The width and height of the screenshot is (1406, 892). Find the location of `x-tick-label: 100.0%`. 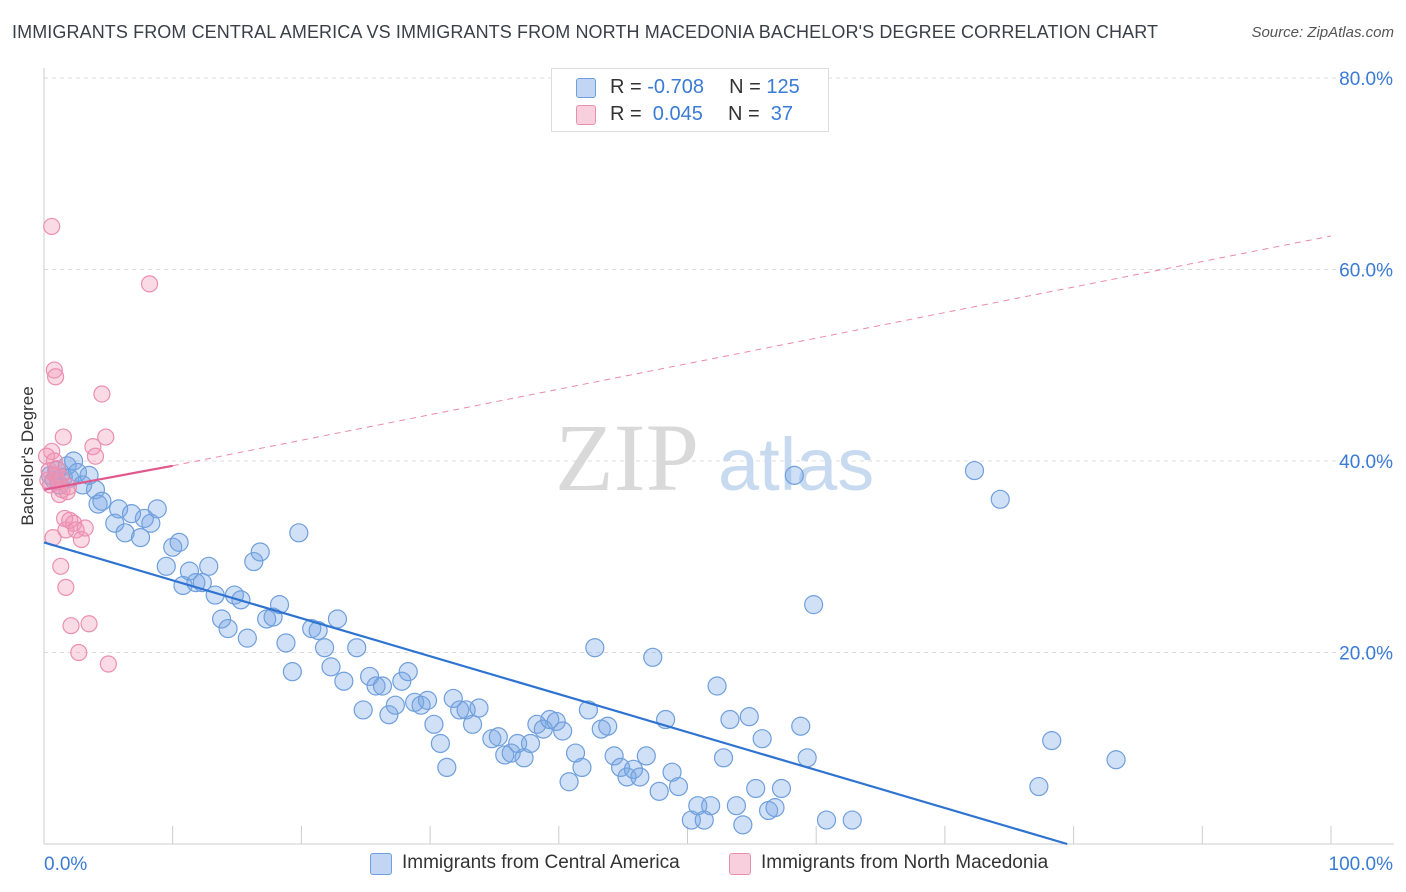

x-tick-label: 100.0% is located at coordinates (1361, 864).